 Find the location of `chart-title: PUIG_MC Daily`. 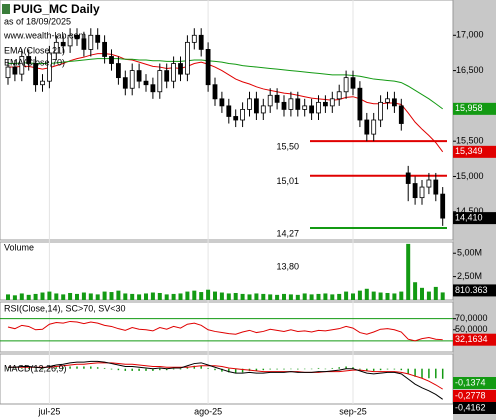

chart-title: PUIG_MC Daily is located at coordinates (56, 9).